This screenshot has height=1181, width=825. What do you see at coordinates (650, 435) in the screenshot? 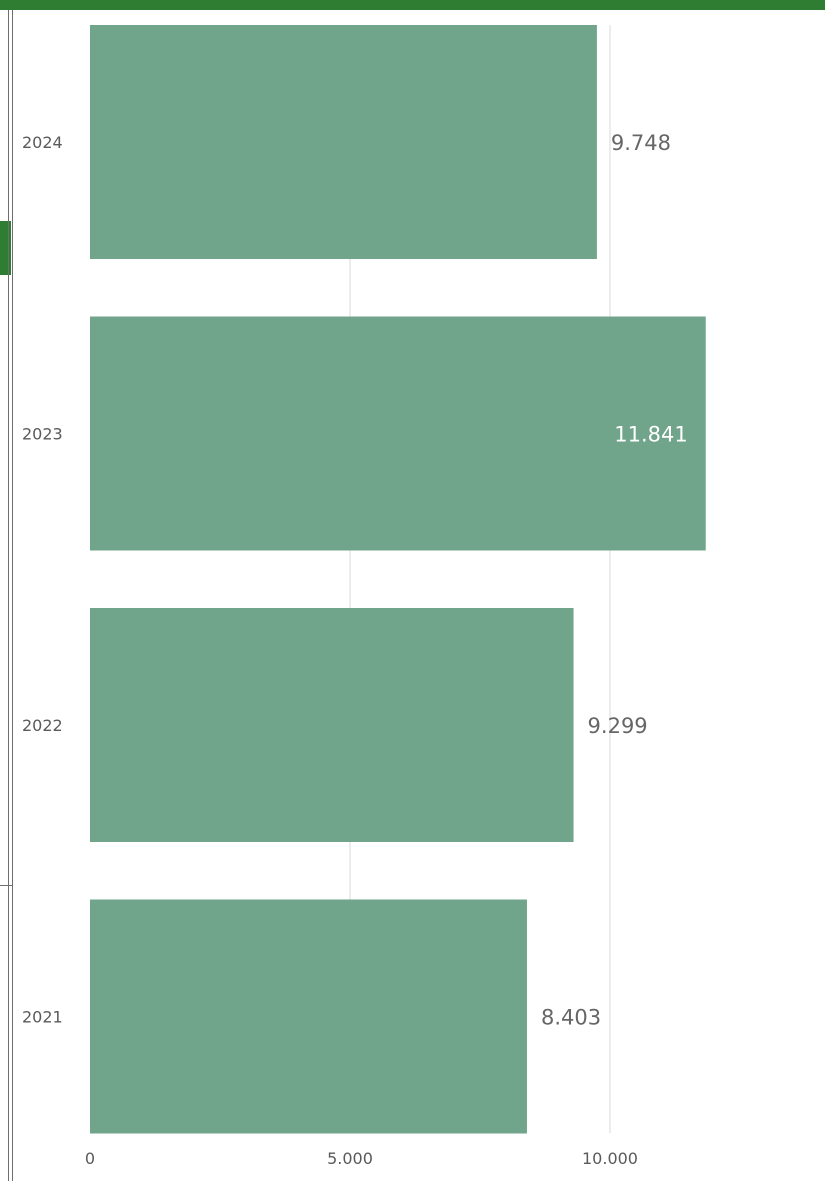
I see `data-label-2023: 11.841` at bounding box center [650, 435].